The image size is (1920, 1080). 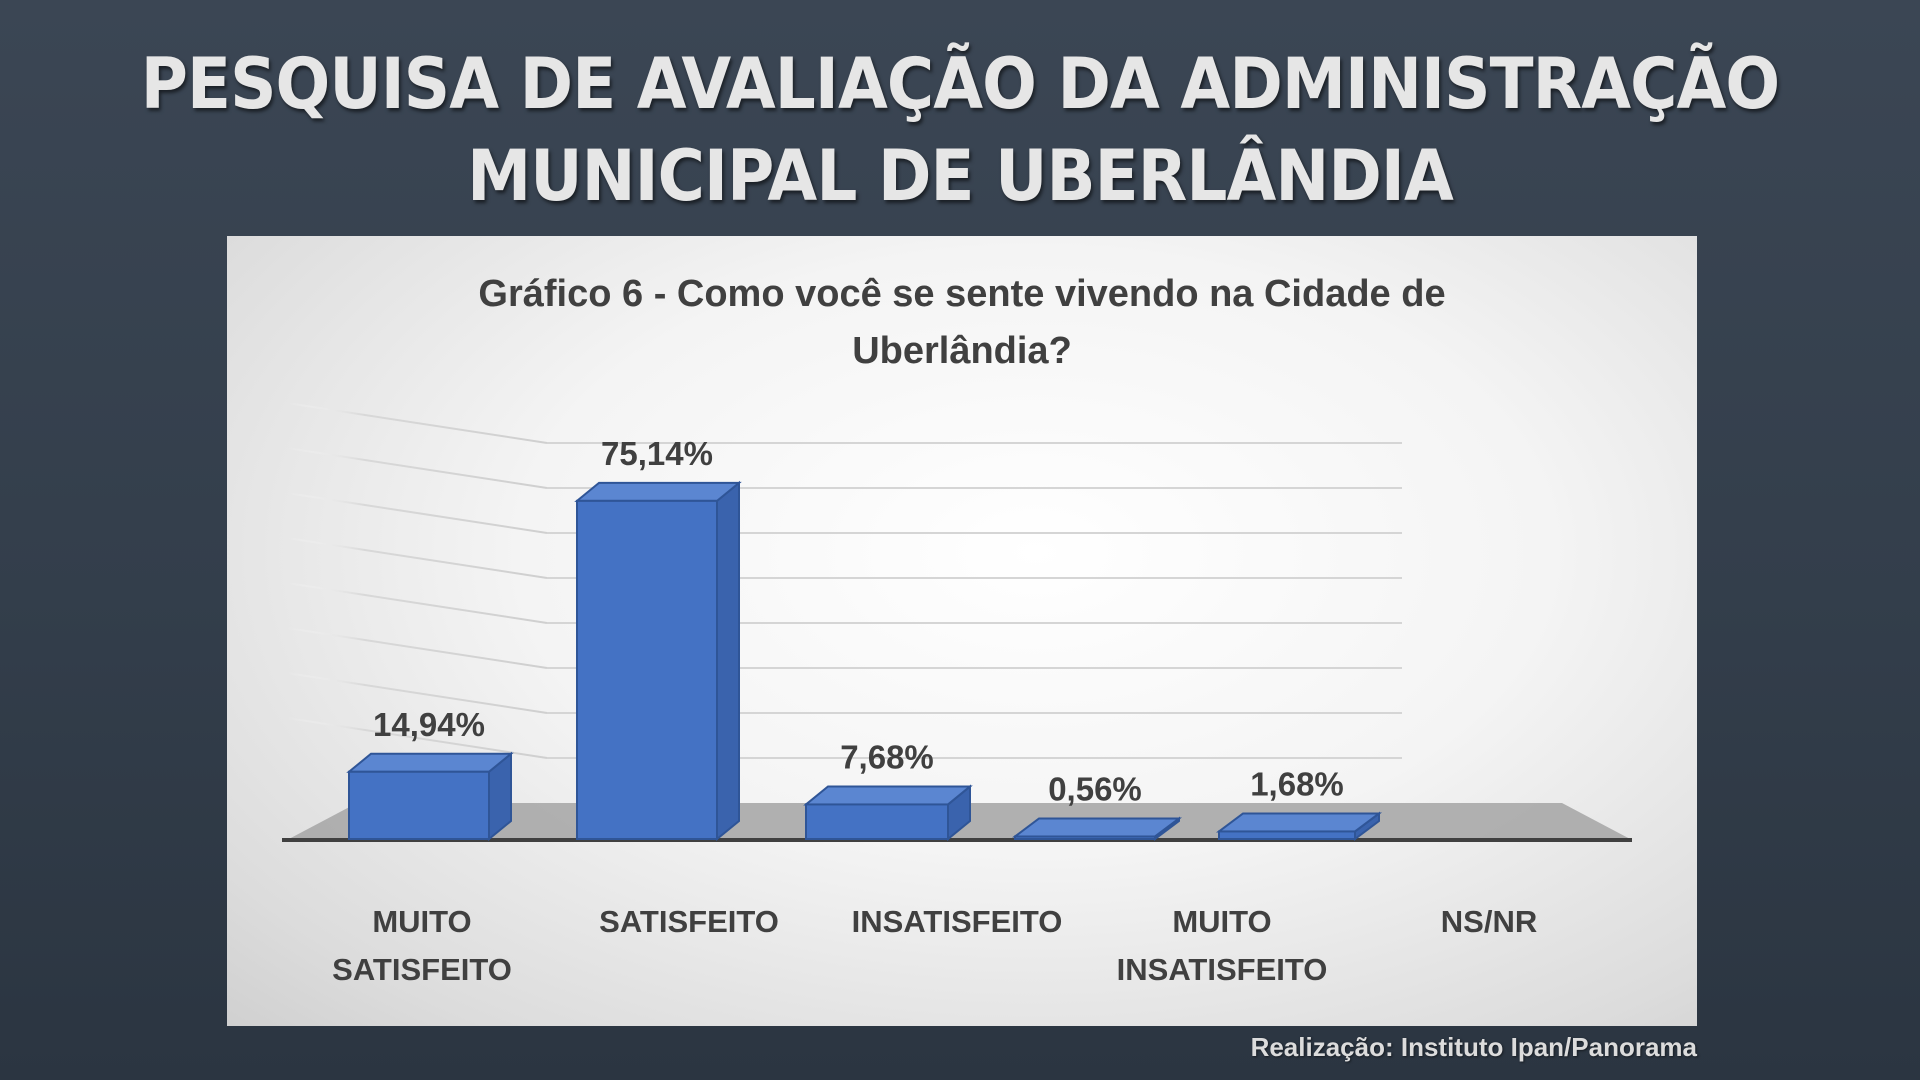 I want to click on x-tick-label: NS/NR, so click(x=1489, y=921).